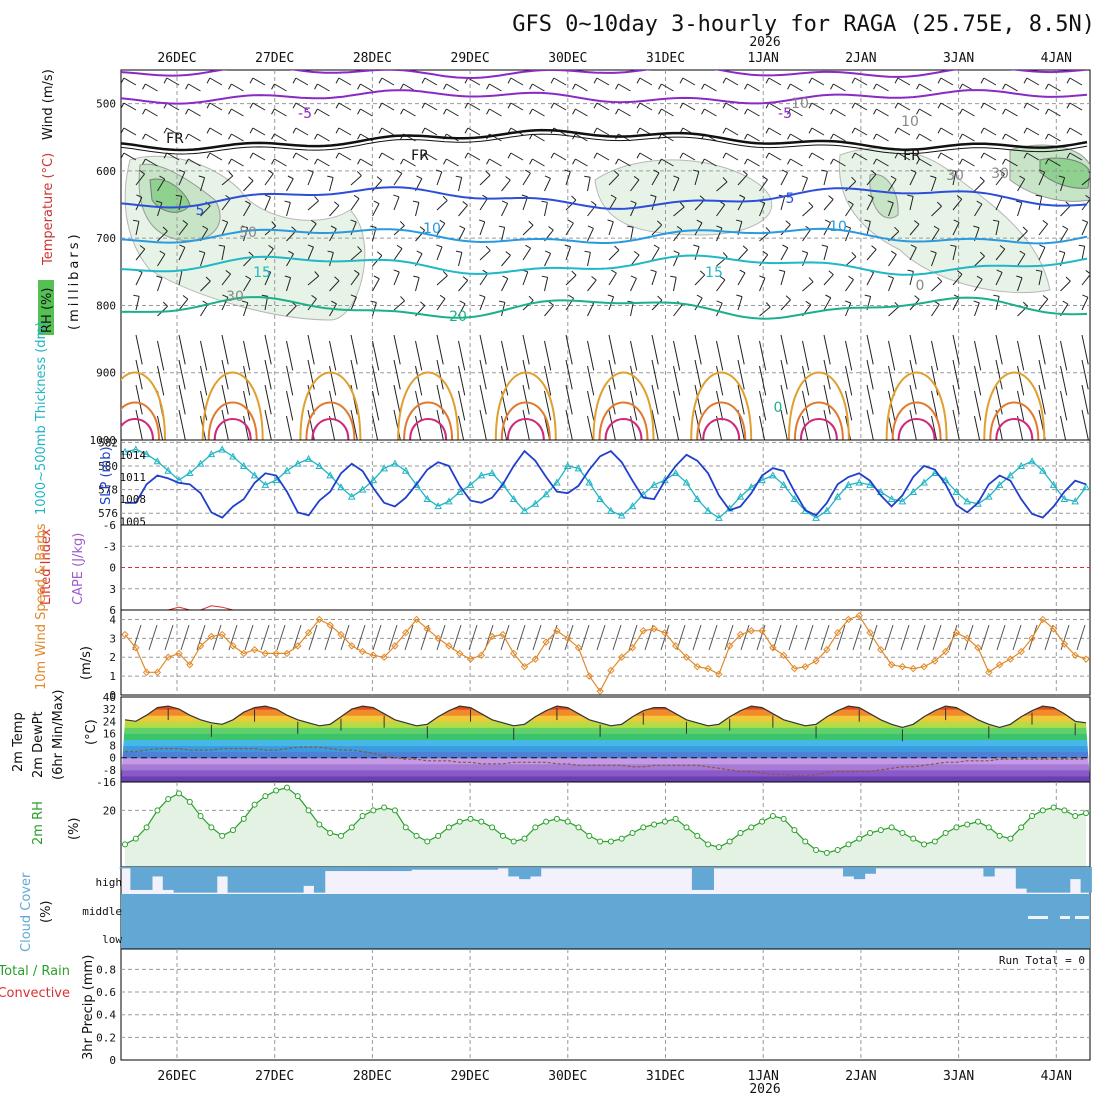 The width and height of the screenshot is (1100, 1100). What do you see at coordinates (112, 676) in the screenshot?
I see `wind-tick: 1` at bounding box center [112, 676].